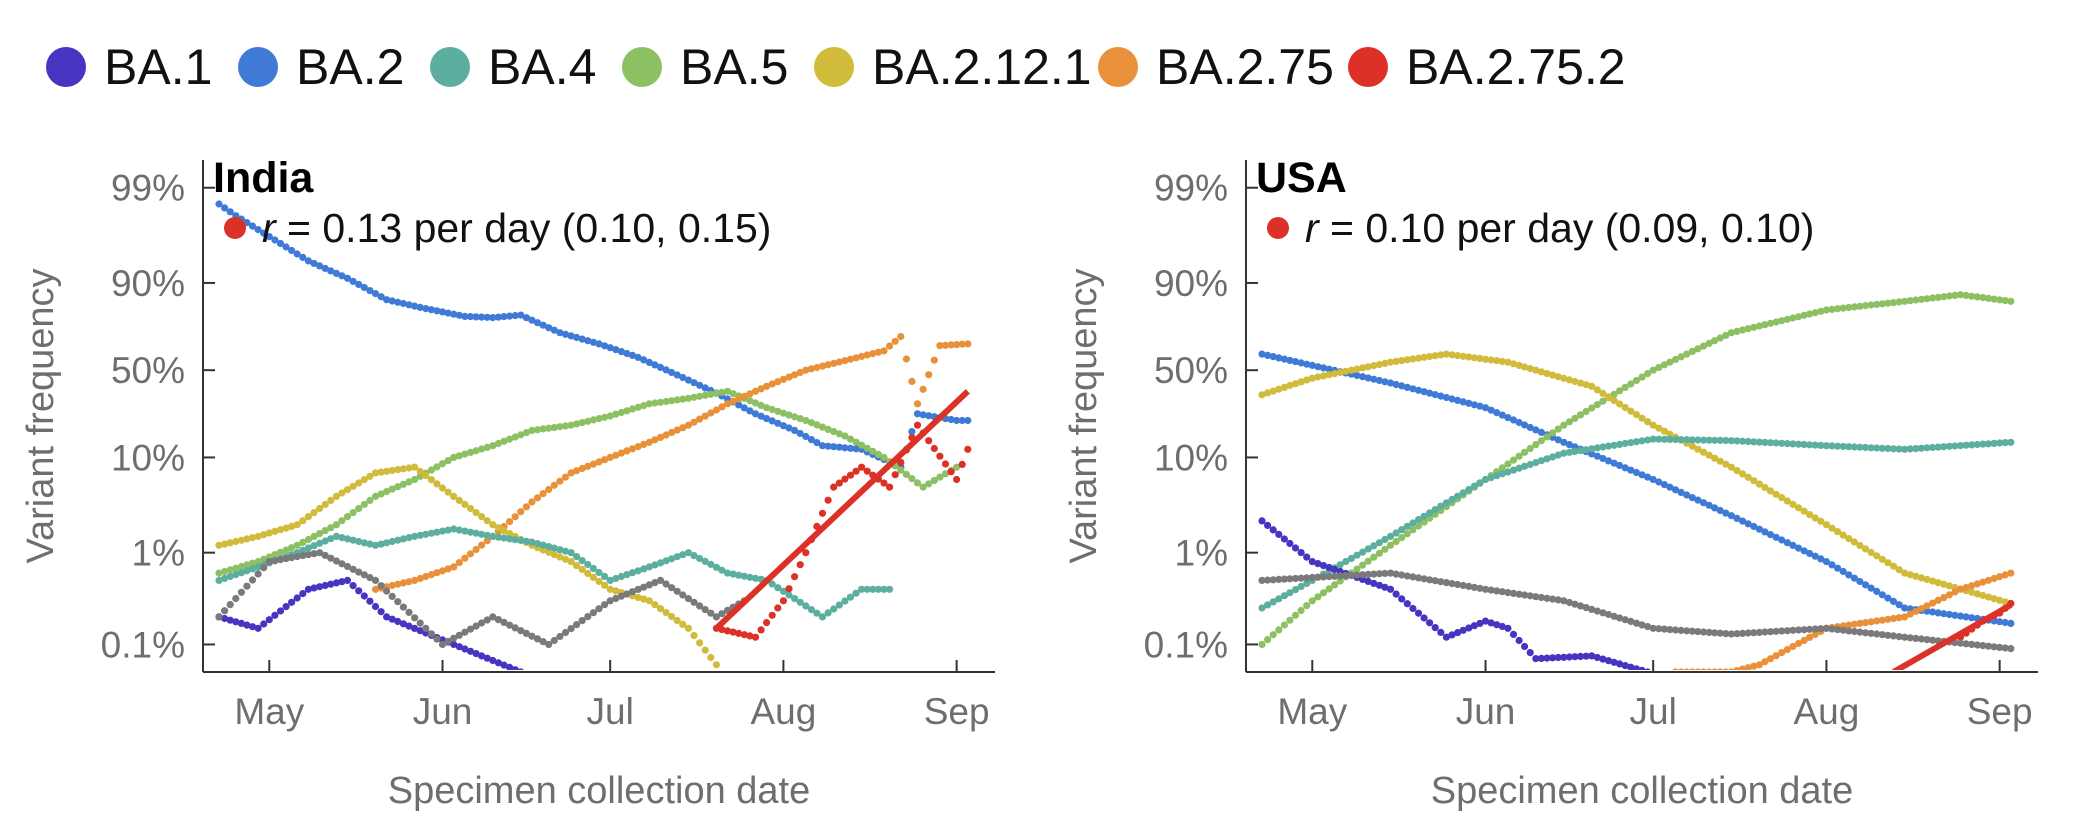  What do you see at coordinates (1191, 370) in the screenshot?
I see `y-tick-label: 50%` at bounding box center [1191, 370].